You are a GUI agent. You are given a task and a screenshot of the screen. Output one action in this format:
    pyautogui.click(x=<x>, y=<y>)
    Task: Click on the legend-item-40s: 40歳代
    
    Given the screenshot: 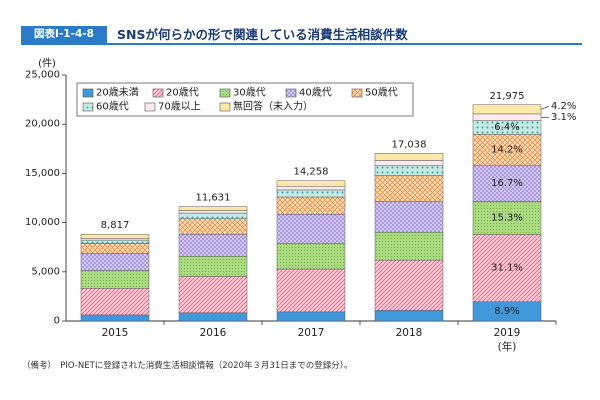 What is the action you would take?
    pyautogui.click(x=308, y=93)
    